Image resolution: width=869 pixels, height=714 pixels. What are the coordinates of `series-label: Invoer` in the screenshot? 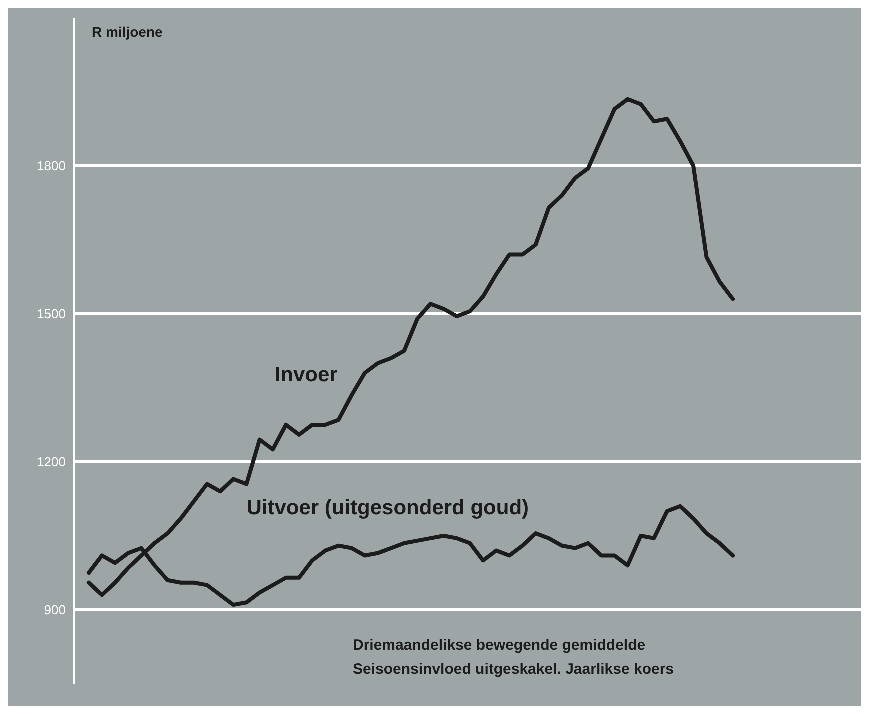 It's located at (306, 374).